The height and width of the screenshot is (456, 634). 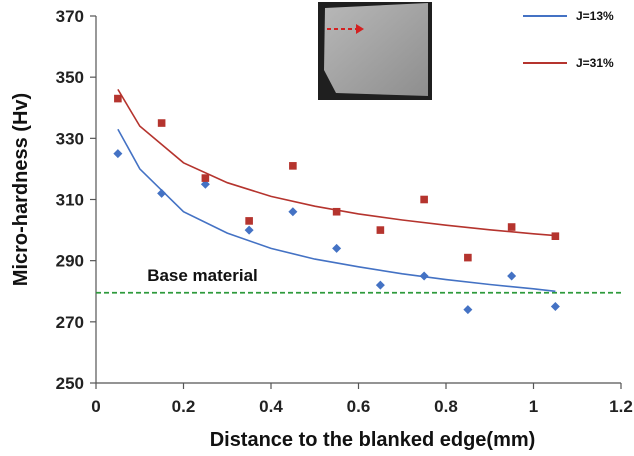 What do you see at coordinates (184, 406) in the screenshot?
I see `x-tick-label: 0.2` at bounding box center [184, 406].